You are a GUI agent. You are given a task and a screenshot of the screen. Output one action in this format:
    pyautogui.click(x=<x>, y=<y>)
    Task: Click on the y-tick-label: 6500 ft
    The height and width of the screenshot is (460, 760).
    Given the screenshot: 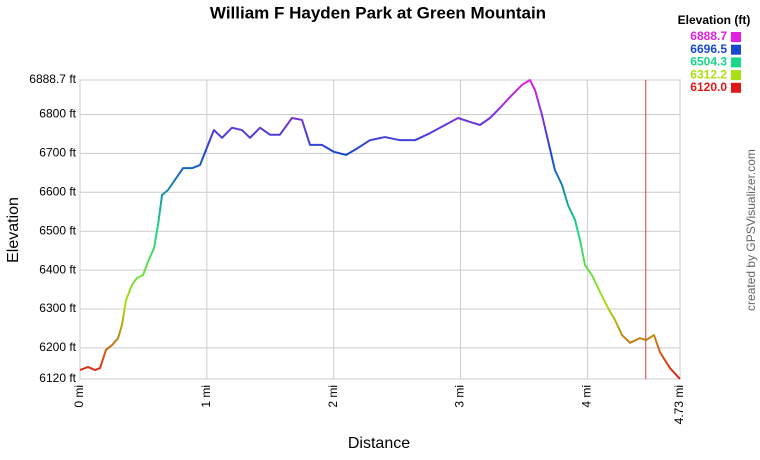 What is the action you would take?
    pyautogui.click(x=57, y=230)
    